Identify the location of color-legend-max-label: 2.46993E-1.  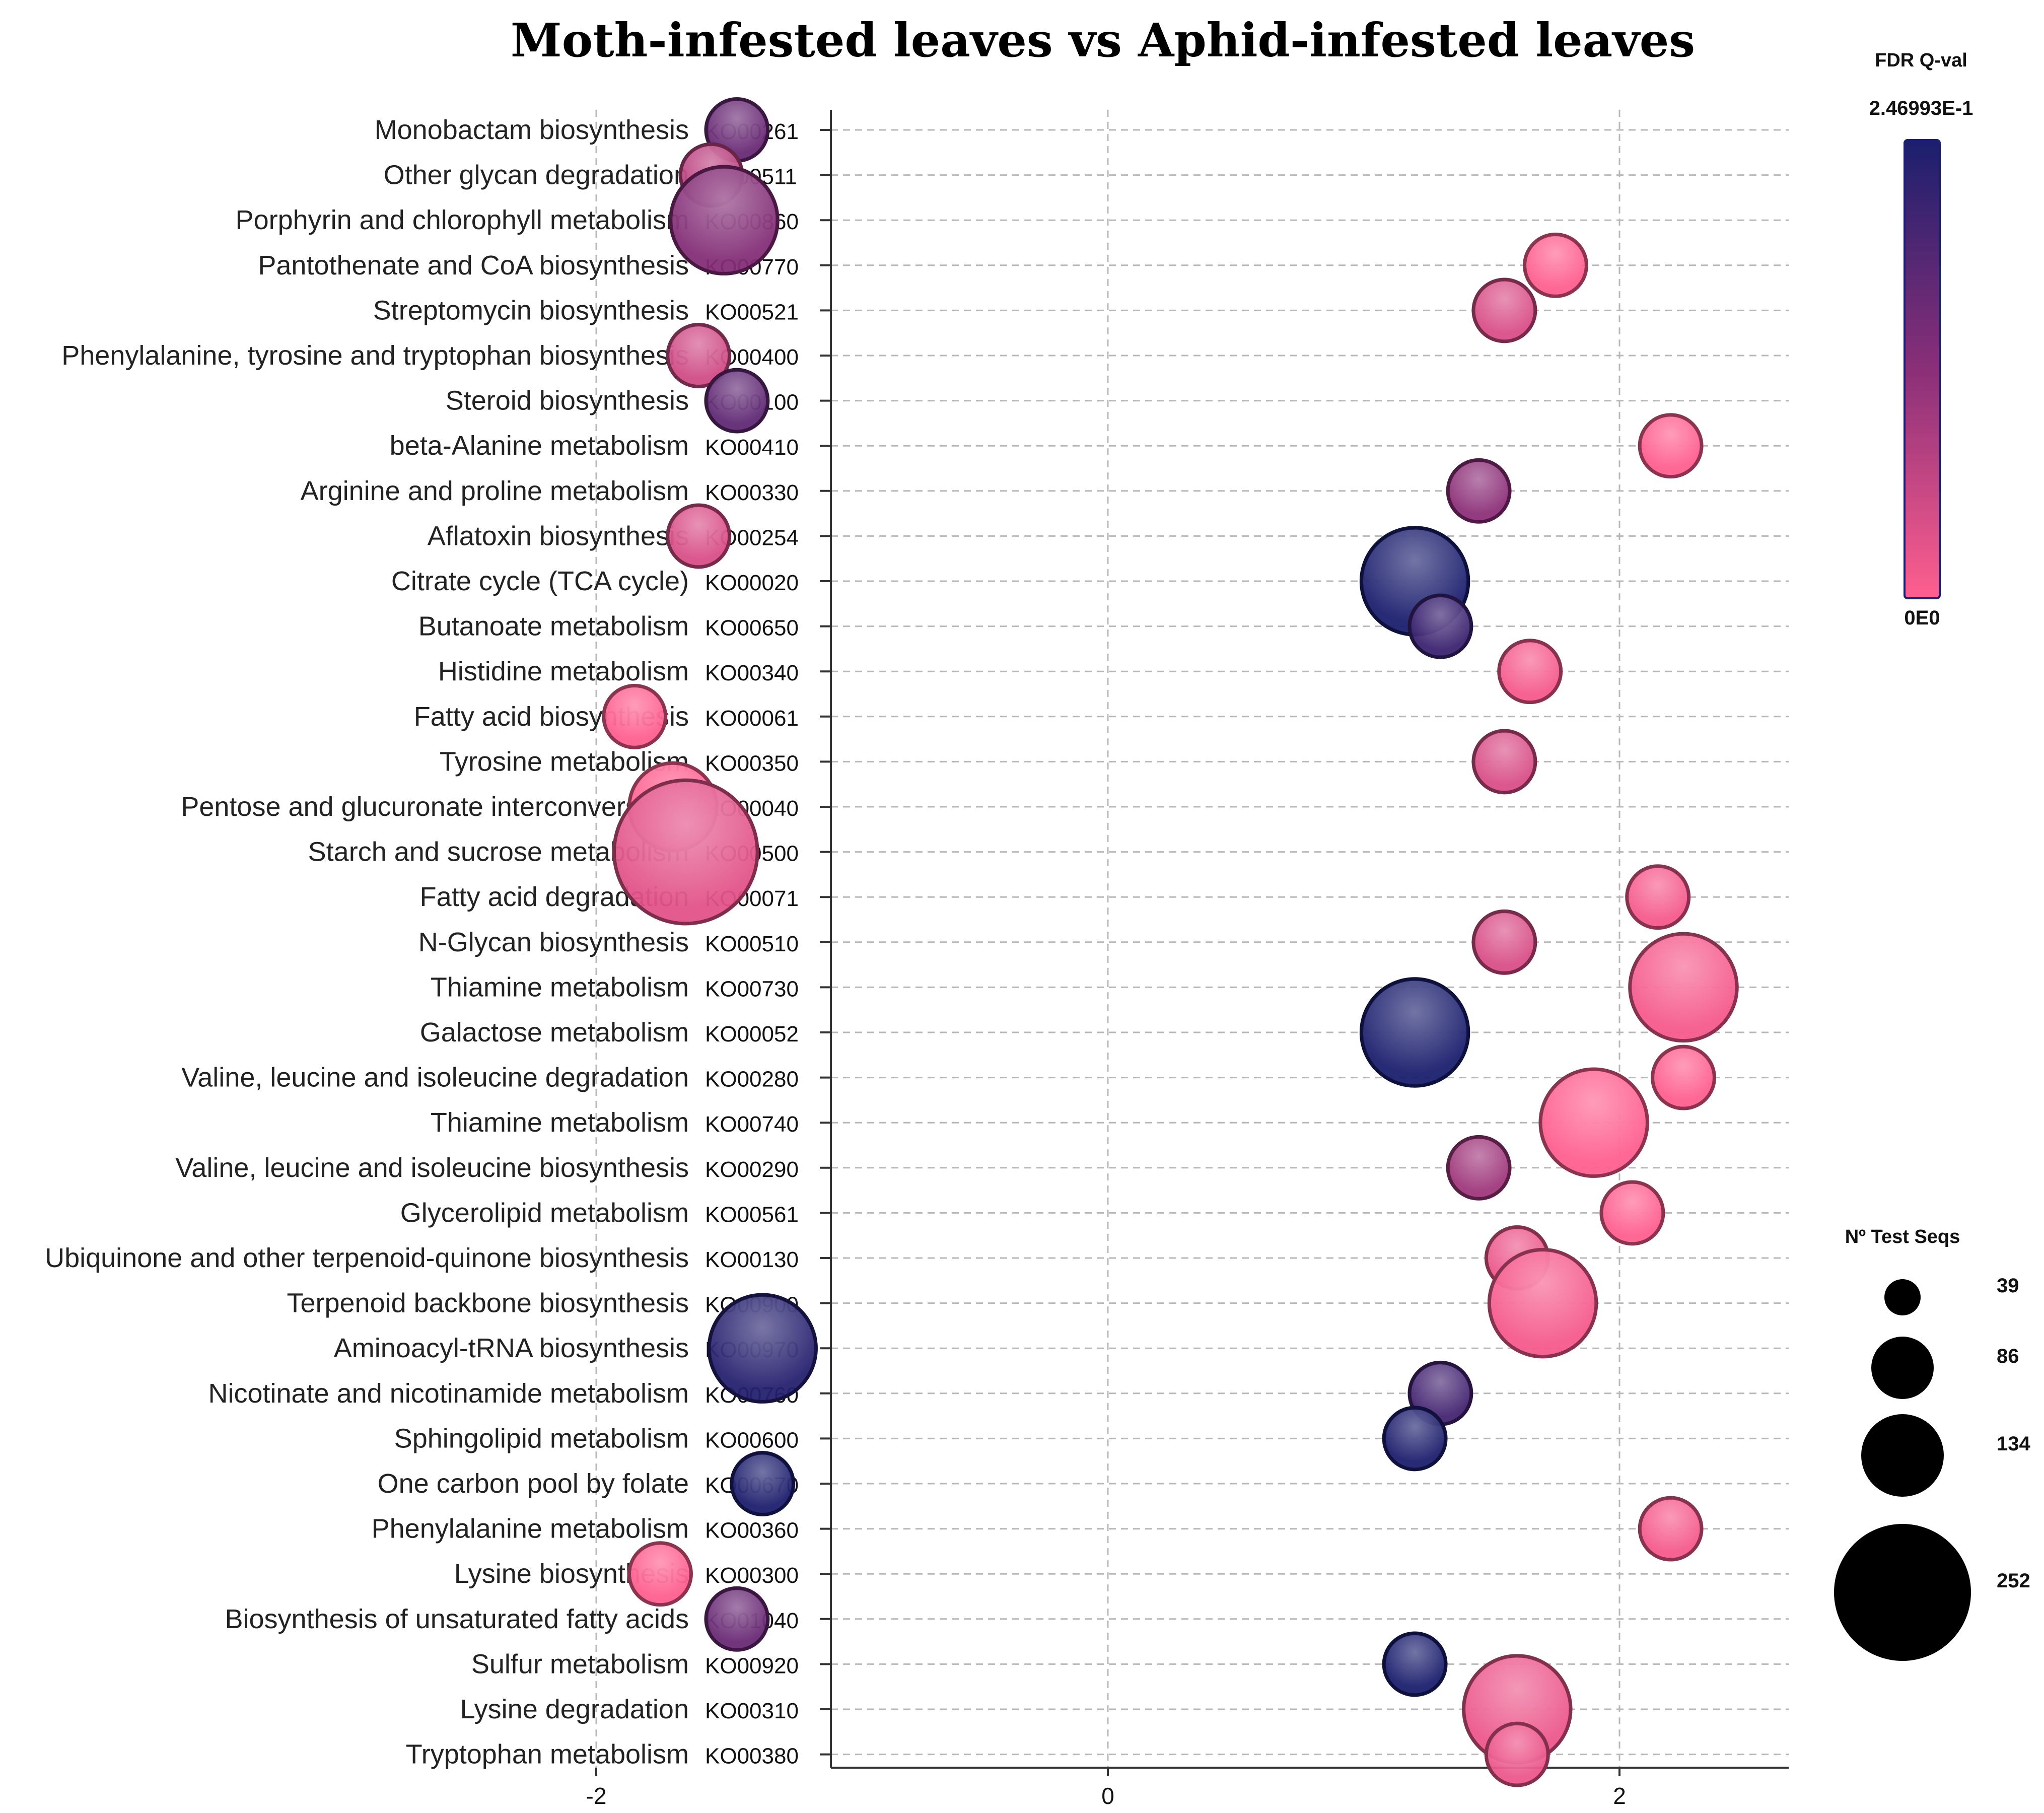
(1921, 108).